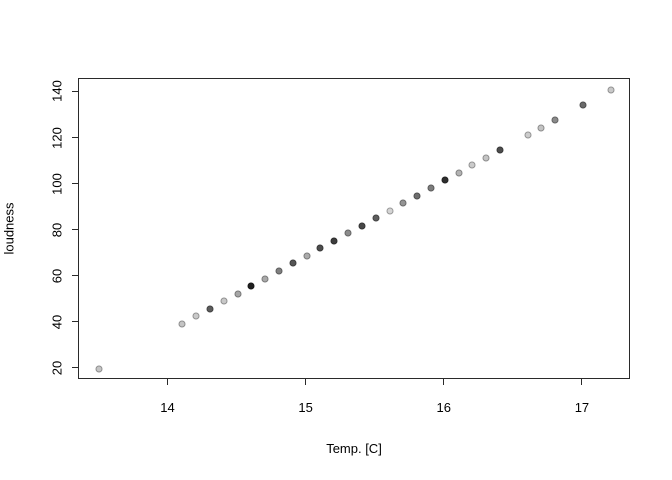 The width and height of the screenshot is (672, 480). I want to click on x-axis-label: Temp. [C], so click(354, 448).